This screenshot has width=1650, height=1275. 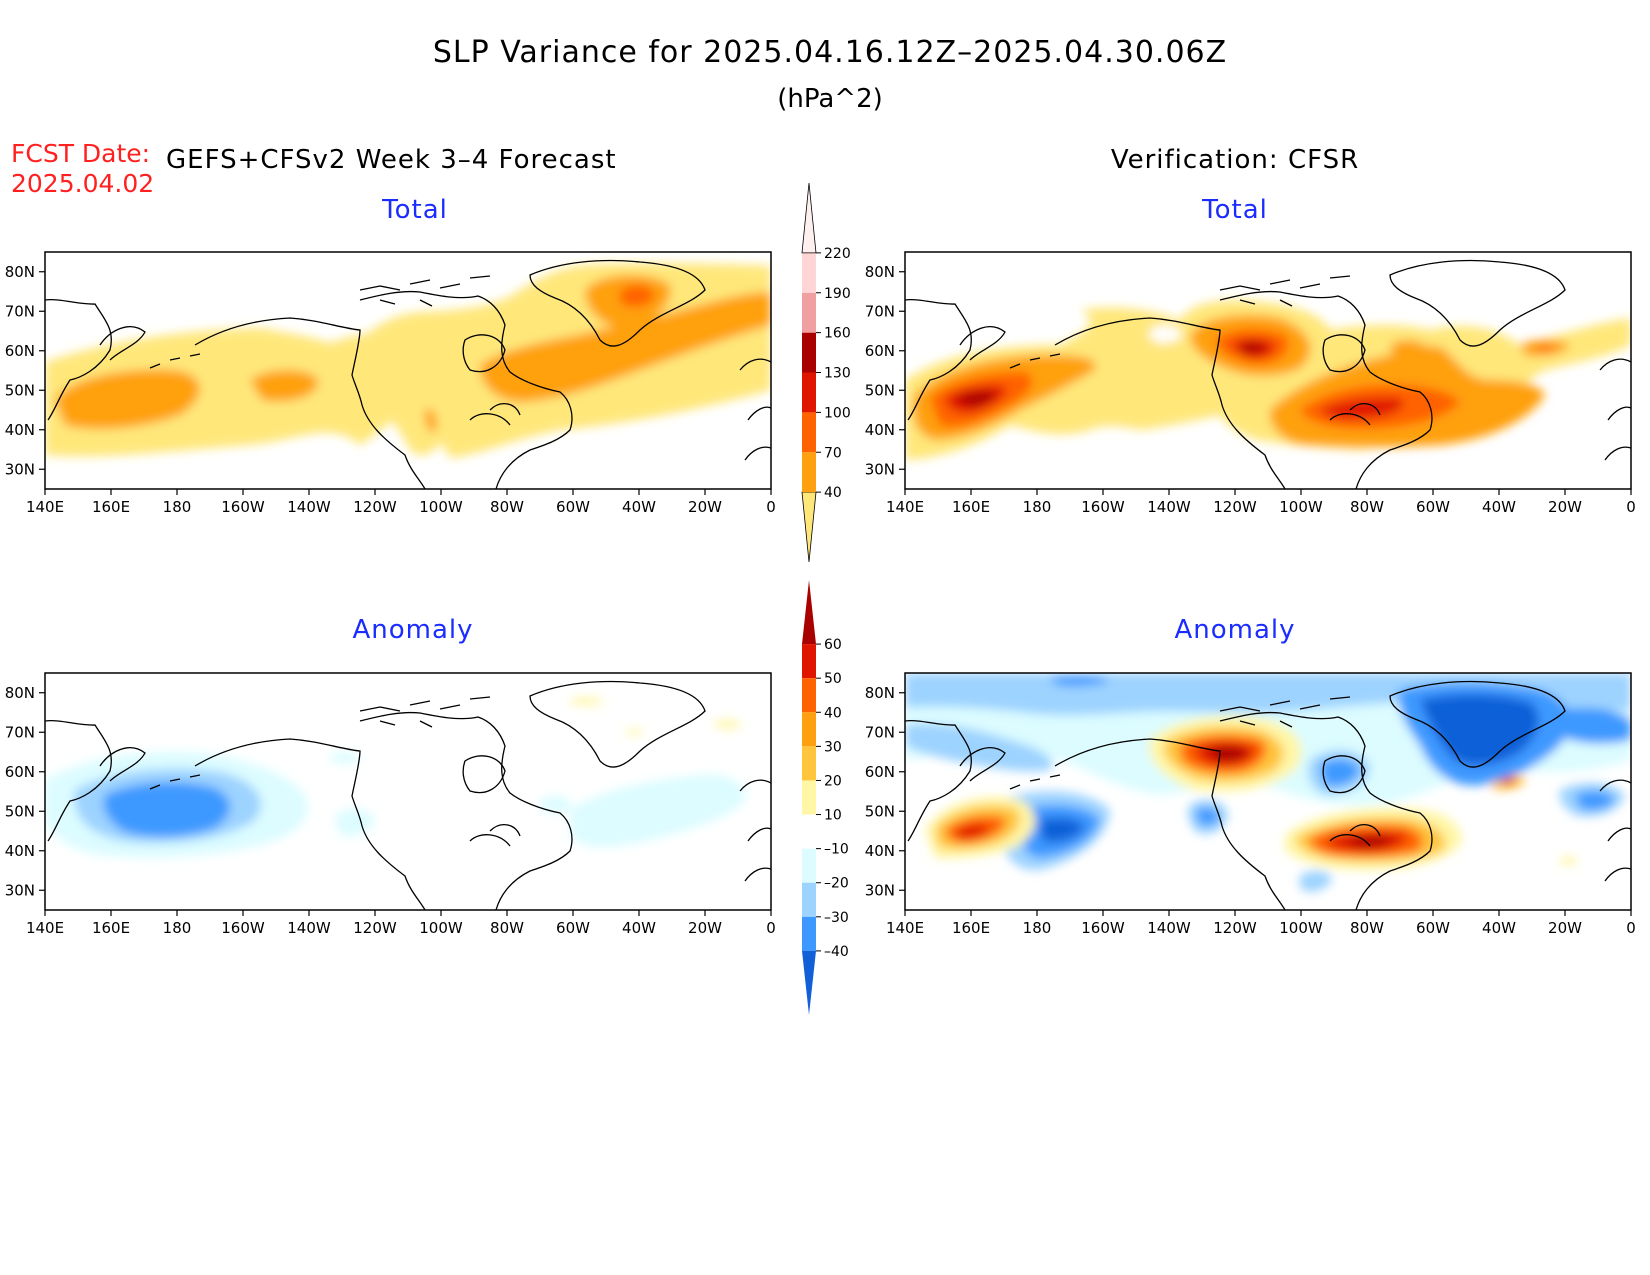 What do you see at coordinates (837, 413) in the screenshot?
I see `colorbar-label: 100` at bounding box center [837, 413].